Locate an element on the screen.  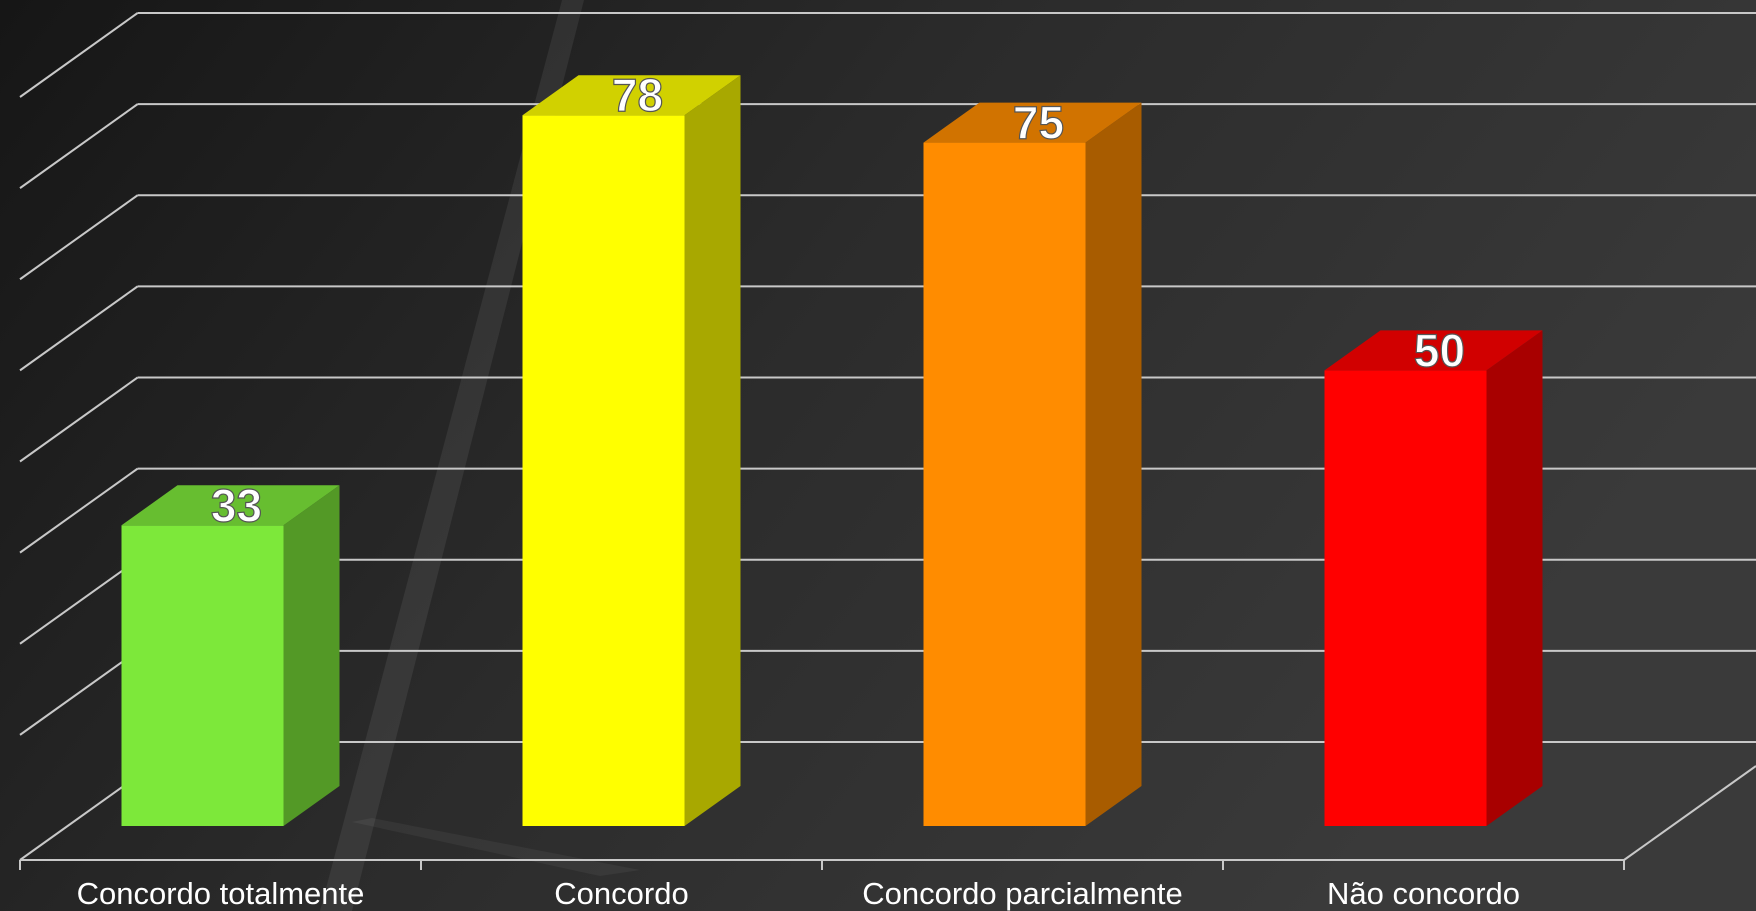
bar-3-top is located at coordinates (1433, 350).